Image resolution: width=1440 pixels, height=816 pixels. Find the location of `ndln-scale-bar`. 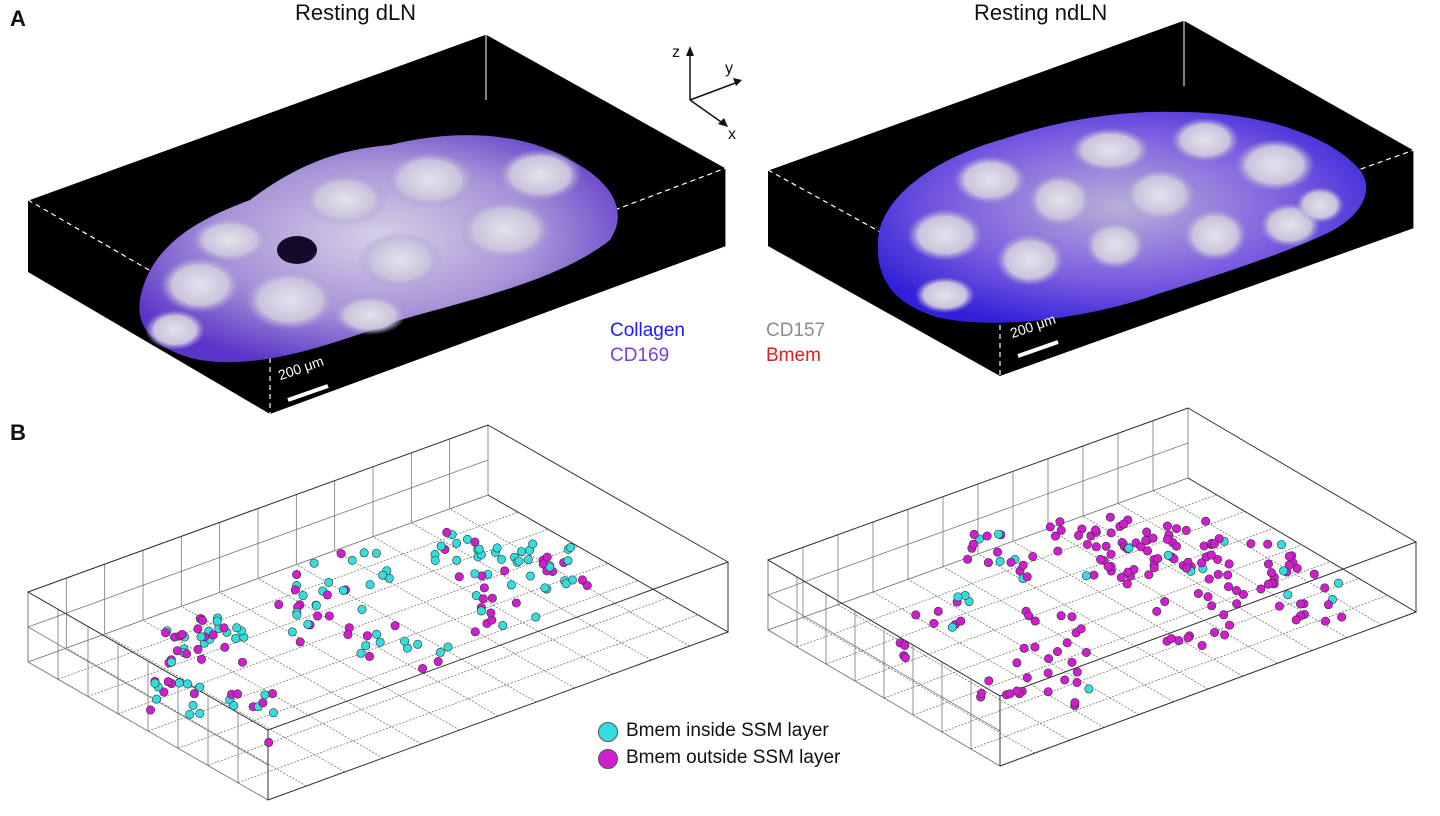

ndln-scale-bar is located at coordinates (1038, 349).